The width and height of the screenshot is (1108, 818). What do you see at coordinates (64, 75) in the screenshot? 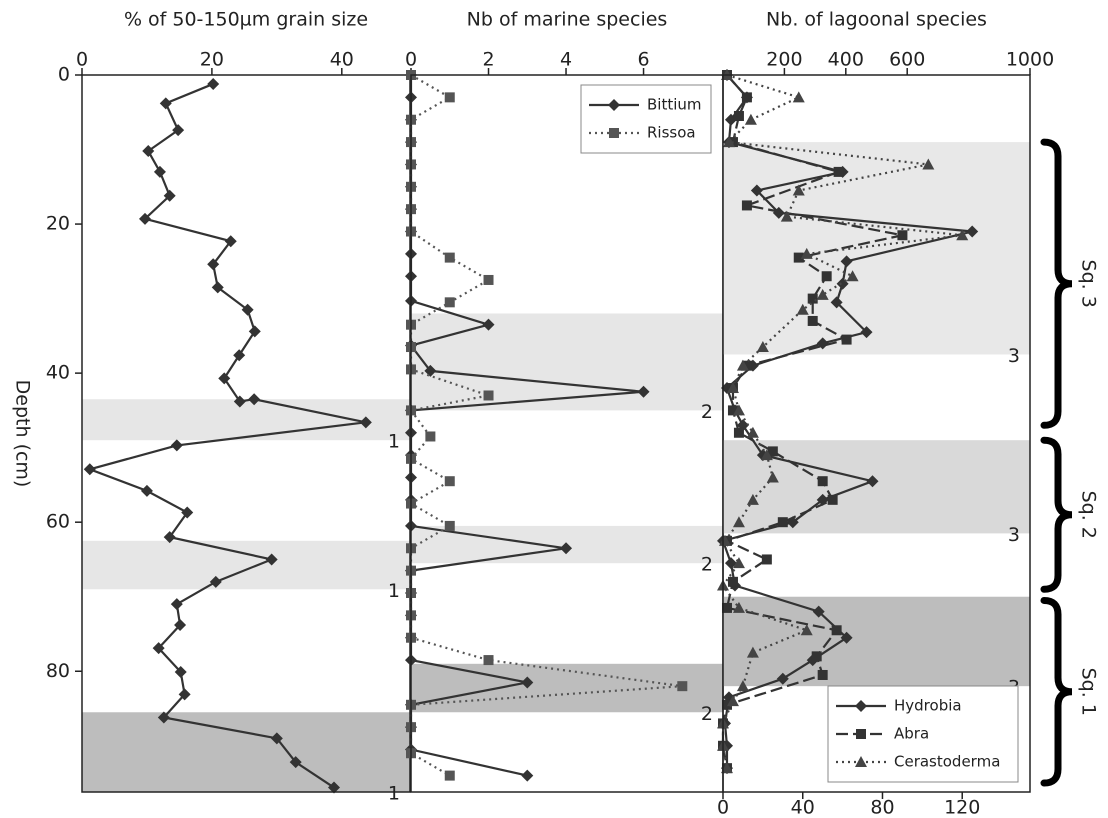
I see `y-tick-label: 0` at bounding box center [64, 75].